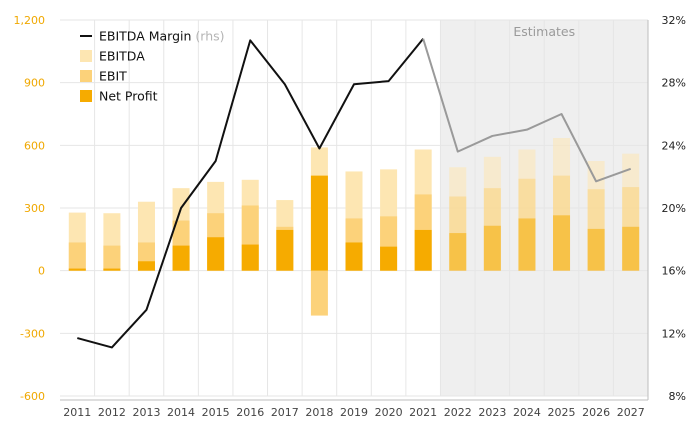  What do you see at coordinates (674, 333) in the screenshot?
I see `right-y-tick-label: 12%` at bounding box center [674, 333].